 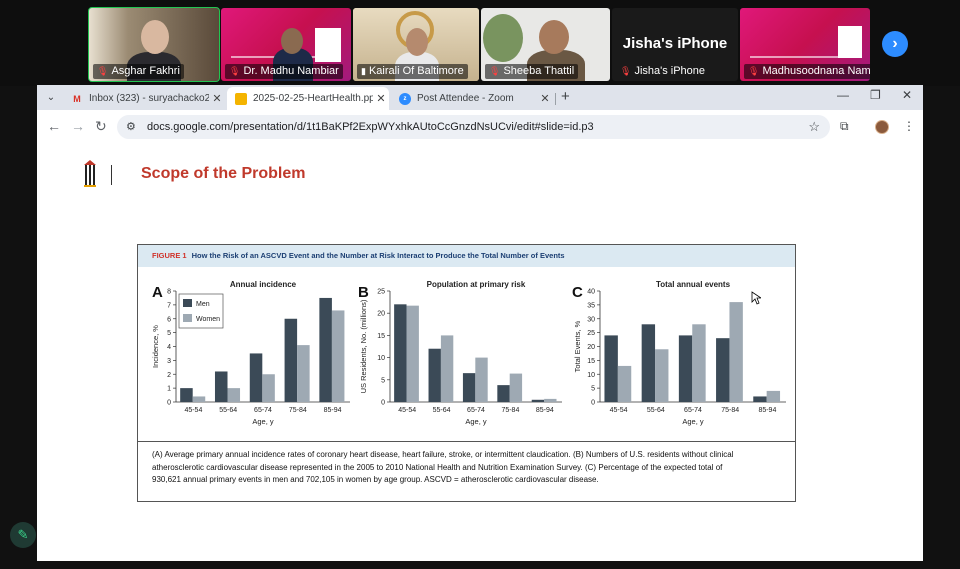 I want to click on close-window-button: ✕, so click(x=907, y=95).